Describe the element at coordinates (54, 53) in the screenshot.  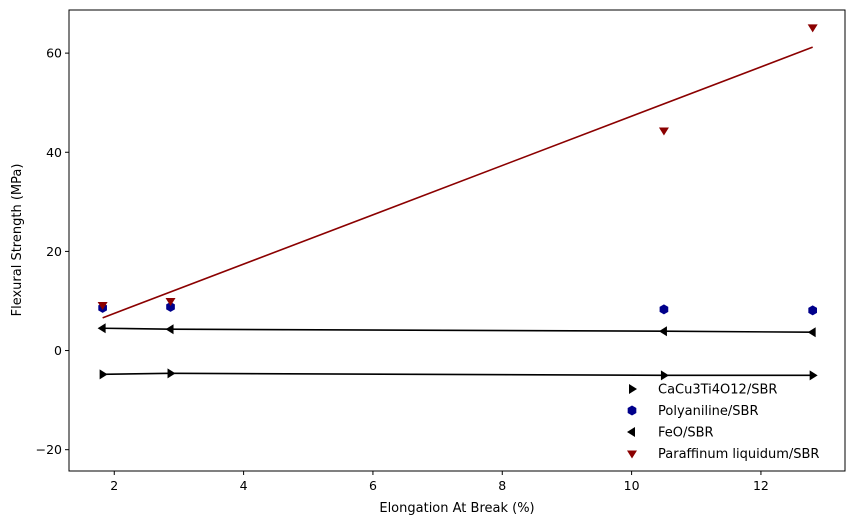
I see `y-tick-label: 60` at that location.